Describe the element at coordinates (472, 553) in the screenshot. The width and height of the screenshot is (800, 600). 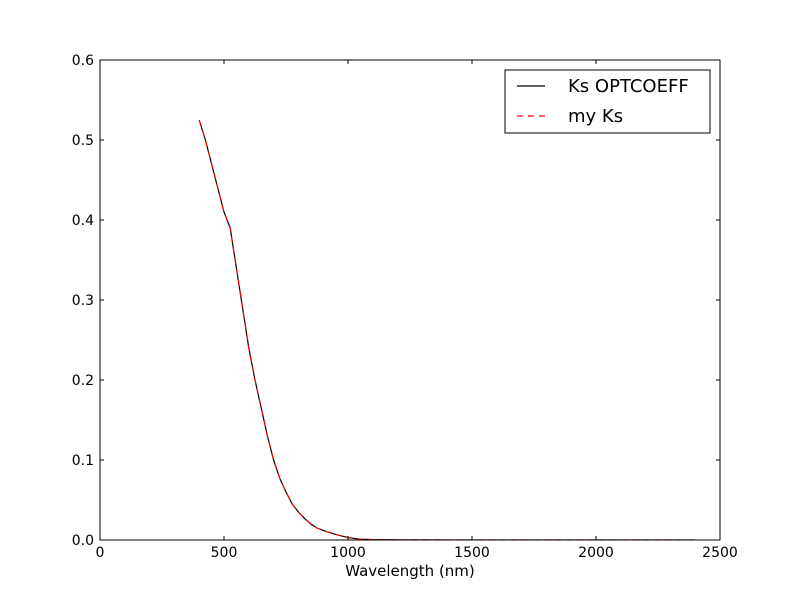
I see `x-tick-label: 1500` at that location.